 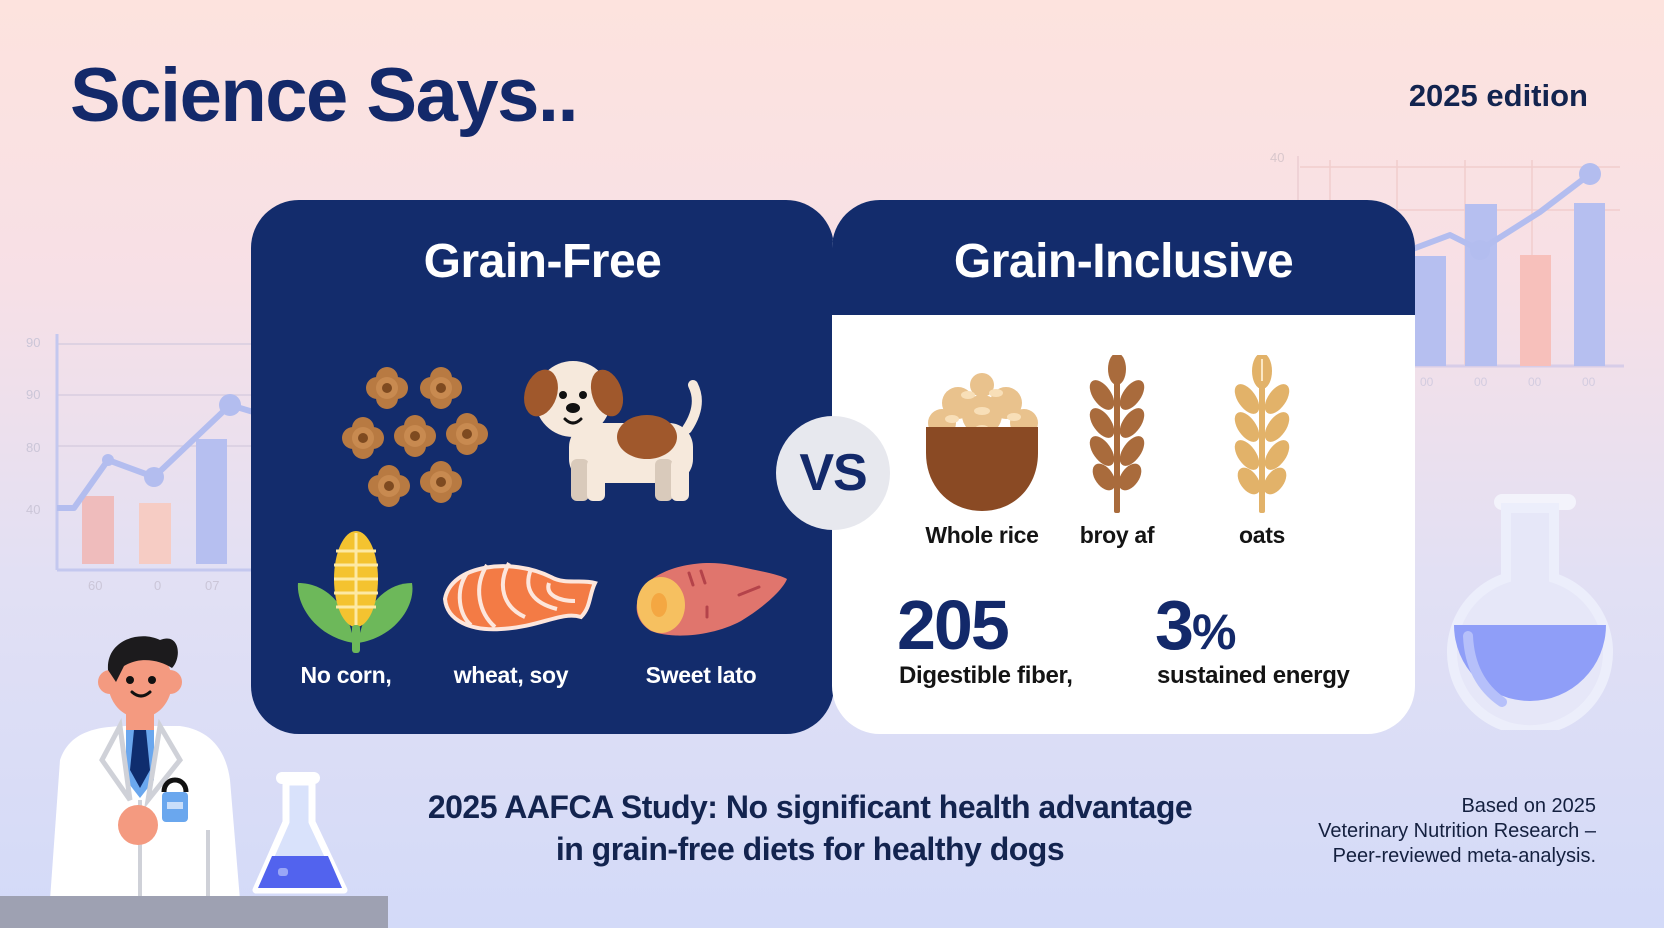 I want to click on erlenmeyer-flask-icon, so click(x=300, y=833).